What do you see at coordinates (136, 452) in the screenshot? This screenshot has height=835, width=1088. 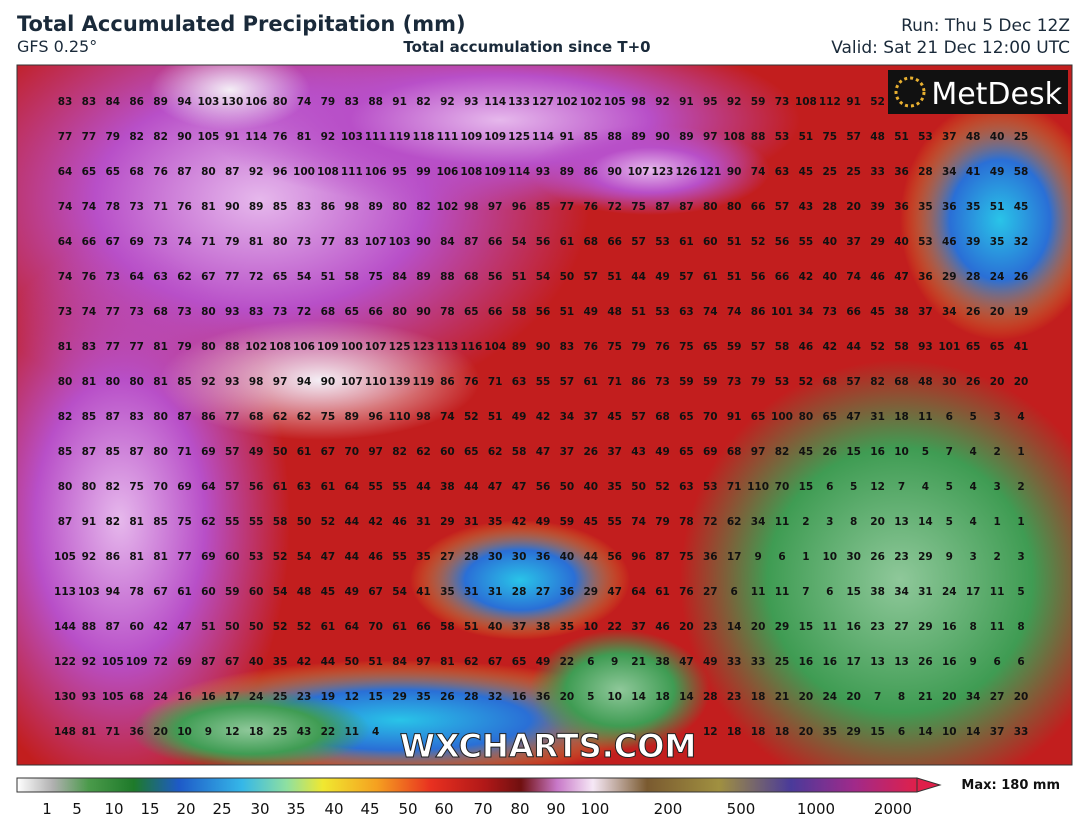 I see `grid-value: 87` at bounding box center [136, 452].